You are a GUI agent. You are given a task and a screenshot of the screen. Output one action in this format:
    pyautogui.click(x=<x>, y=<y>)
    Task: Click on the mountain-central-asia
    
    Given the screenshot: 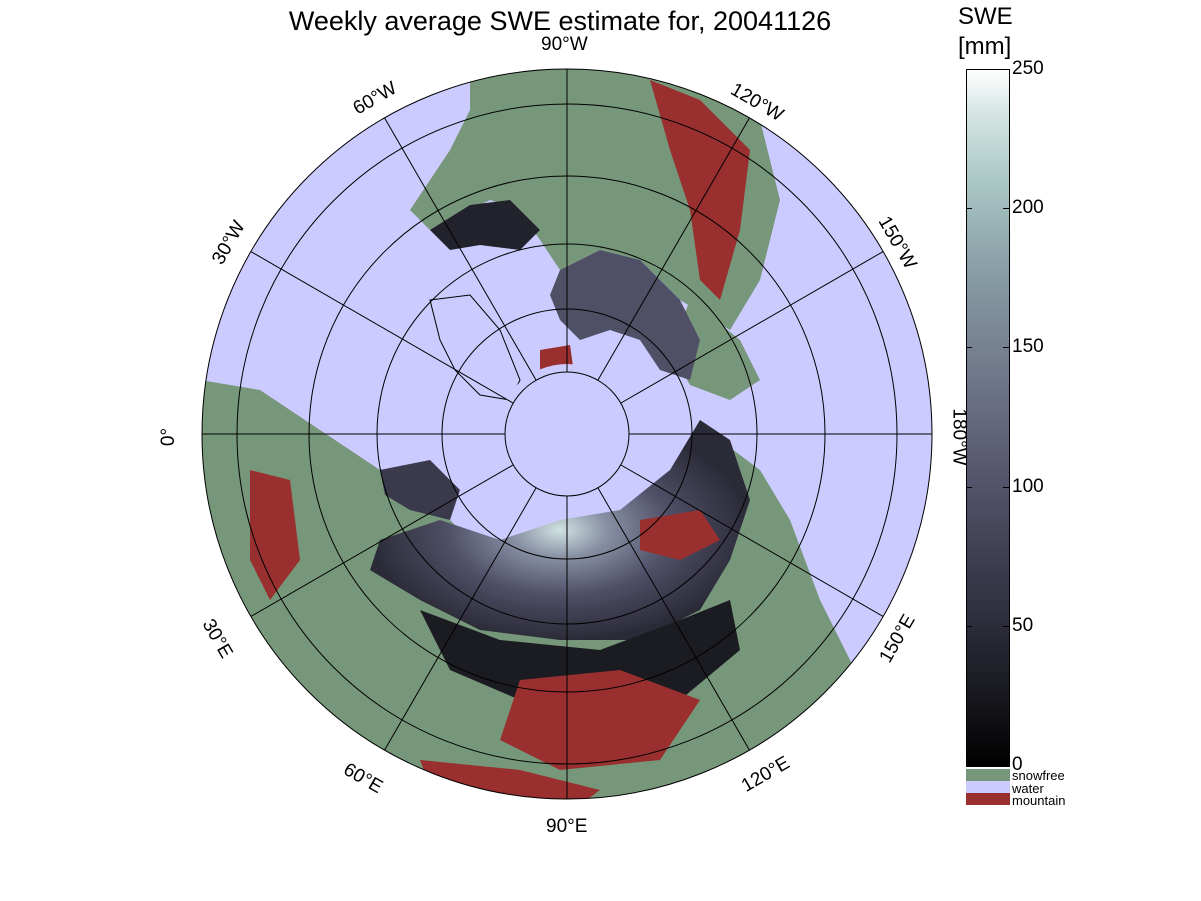 What is the action you would take?
    pyautogui.click(x=600, y=720)
    